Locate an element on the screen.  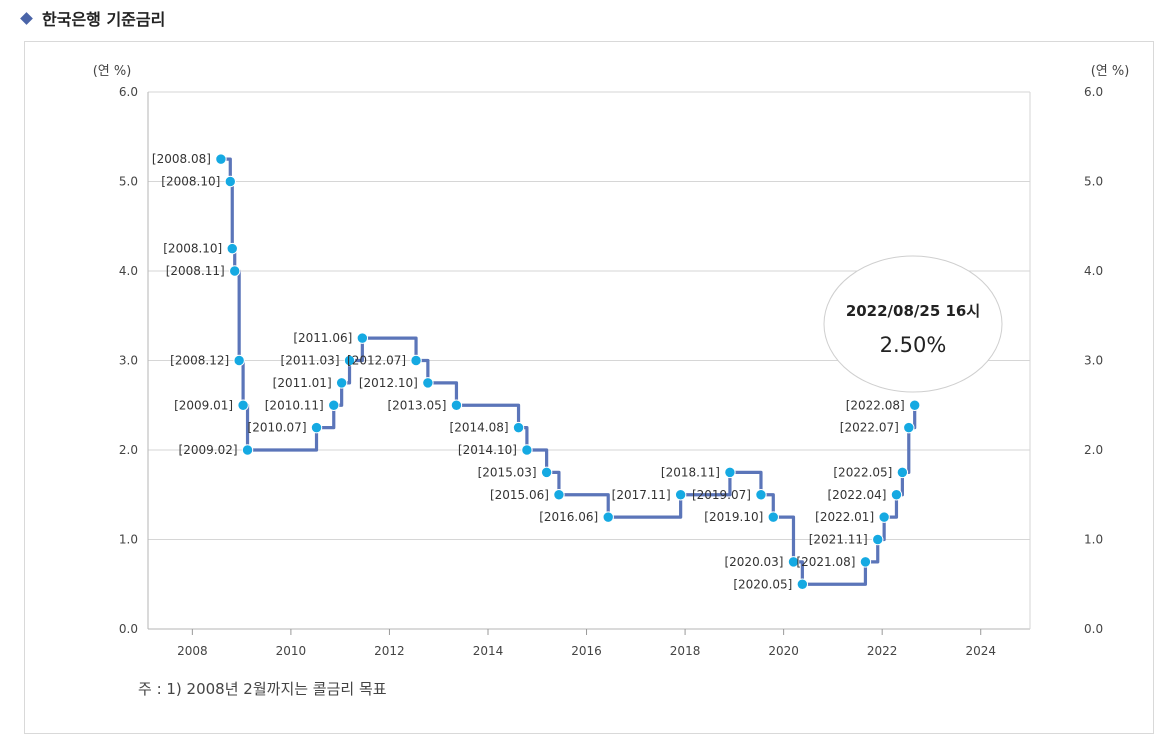
data-point-label: [2017.11] is located at coordinates (641, 495).